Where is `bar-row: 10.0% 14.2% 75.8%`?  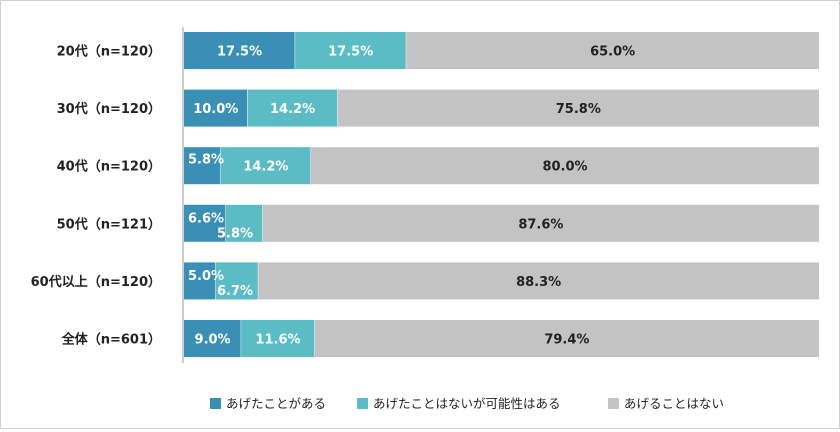
bar-row: 10.0% 14.2% 75.8% is located at coordinates (501, 108).